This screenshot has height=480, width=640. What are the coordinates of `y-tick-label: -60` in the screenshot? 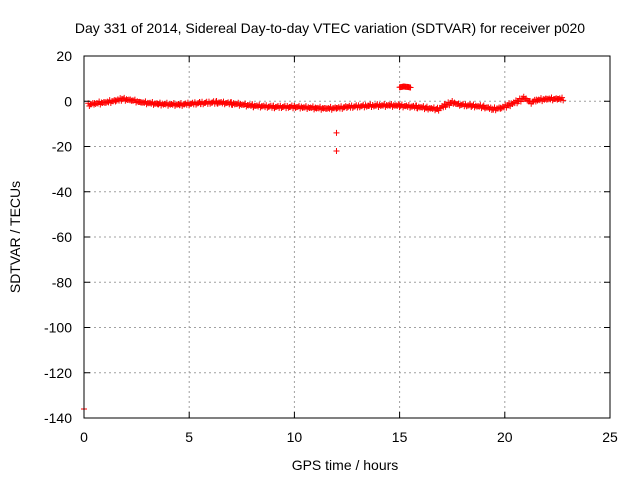 It's located at (62, 237).